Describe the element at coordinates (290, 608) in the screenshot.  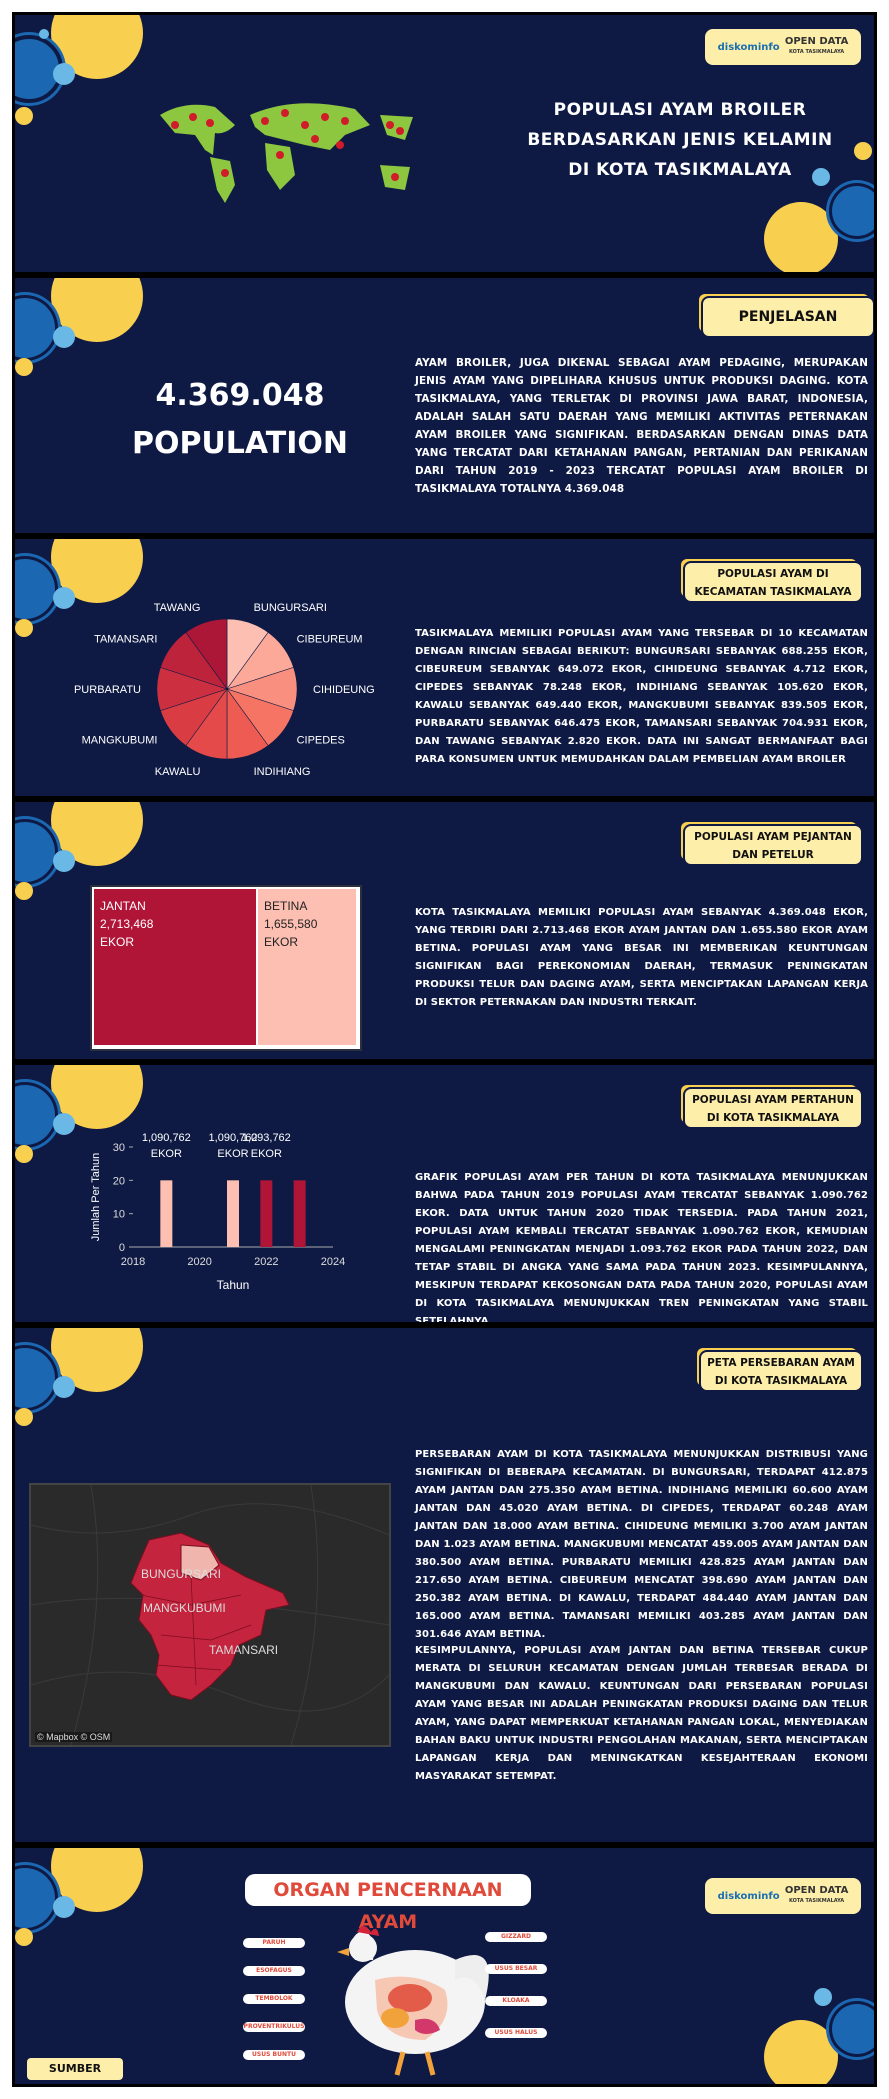
I see `pie-label-bungursari: BUNGURSARI` at that location.